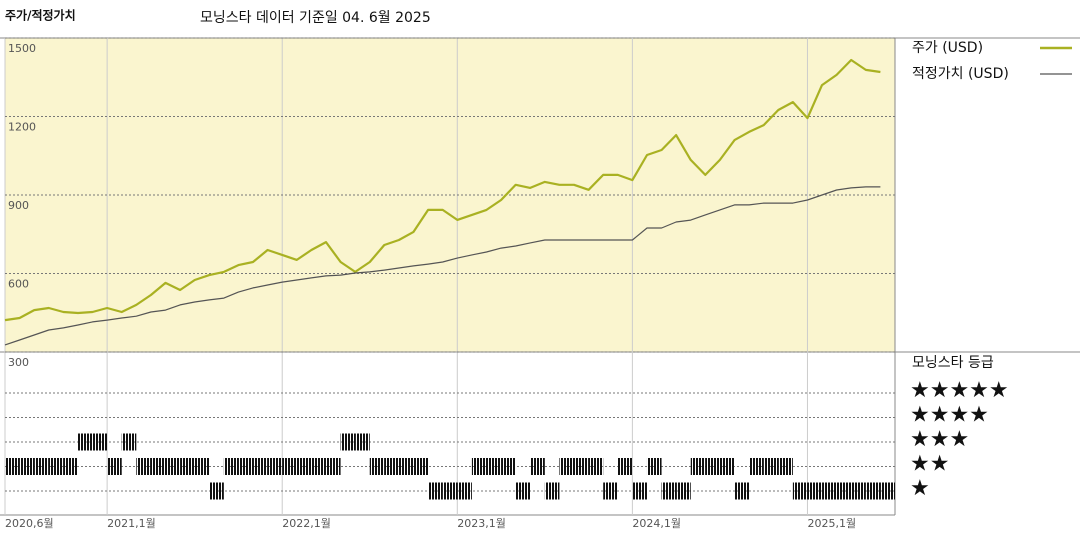 This screenshot has height=540, width=1080. I want to click on legend-label: 적정가치 (USD), so click(960, 74).